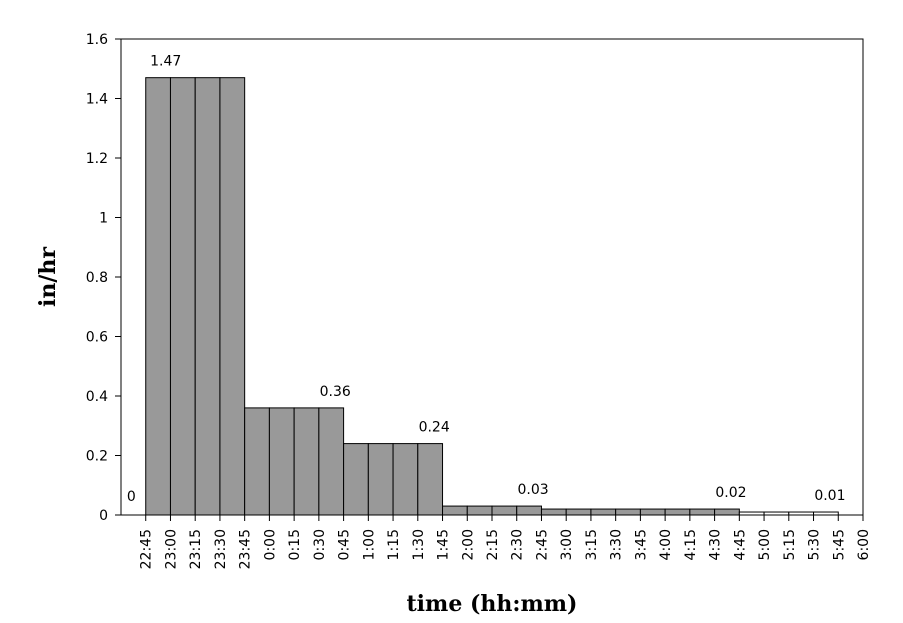 Image resolution: width=903 pixels, height=623 pixels. I want to click on x-tick-label: 22:45, so click(147, 549).